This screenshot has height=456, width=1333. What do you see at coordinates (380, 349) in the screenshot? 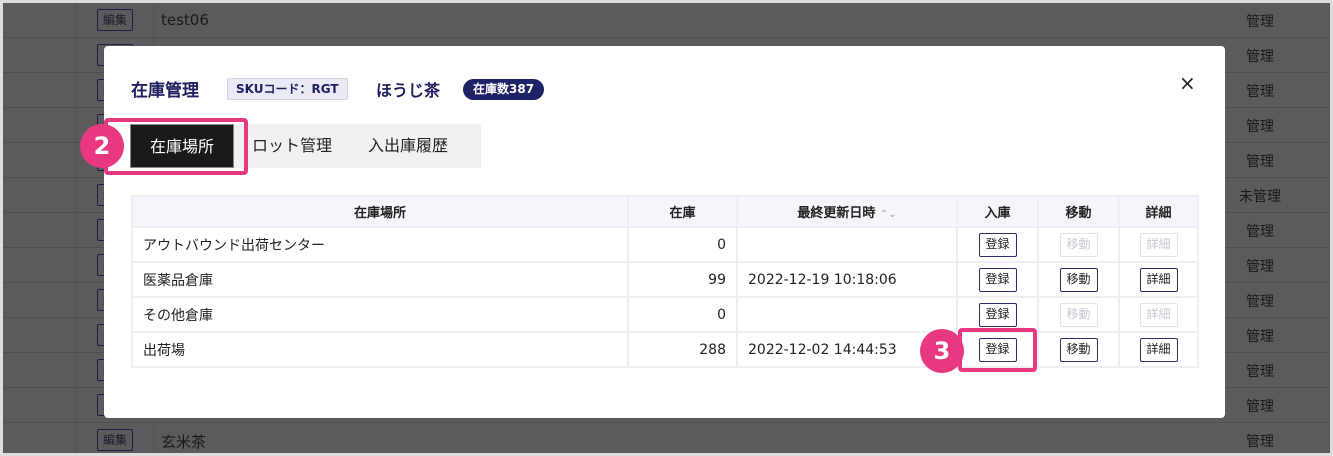
I see `location-cell: 出荷場` at bounding box center [380, 349].